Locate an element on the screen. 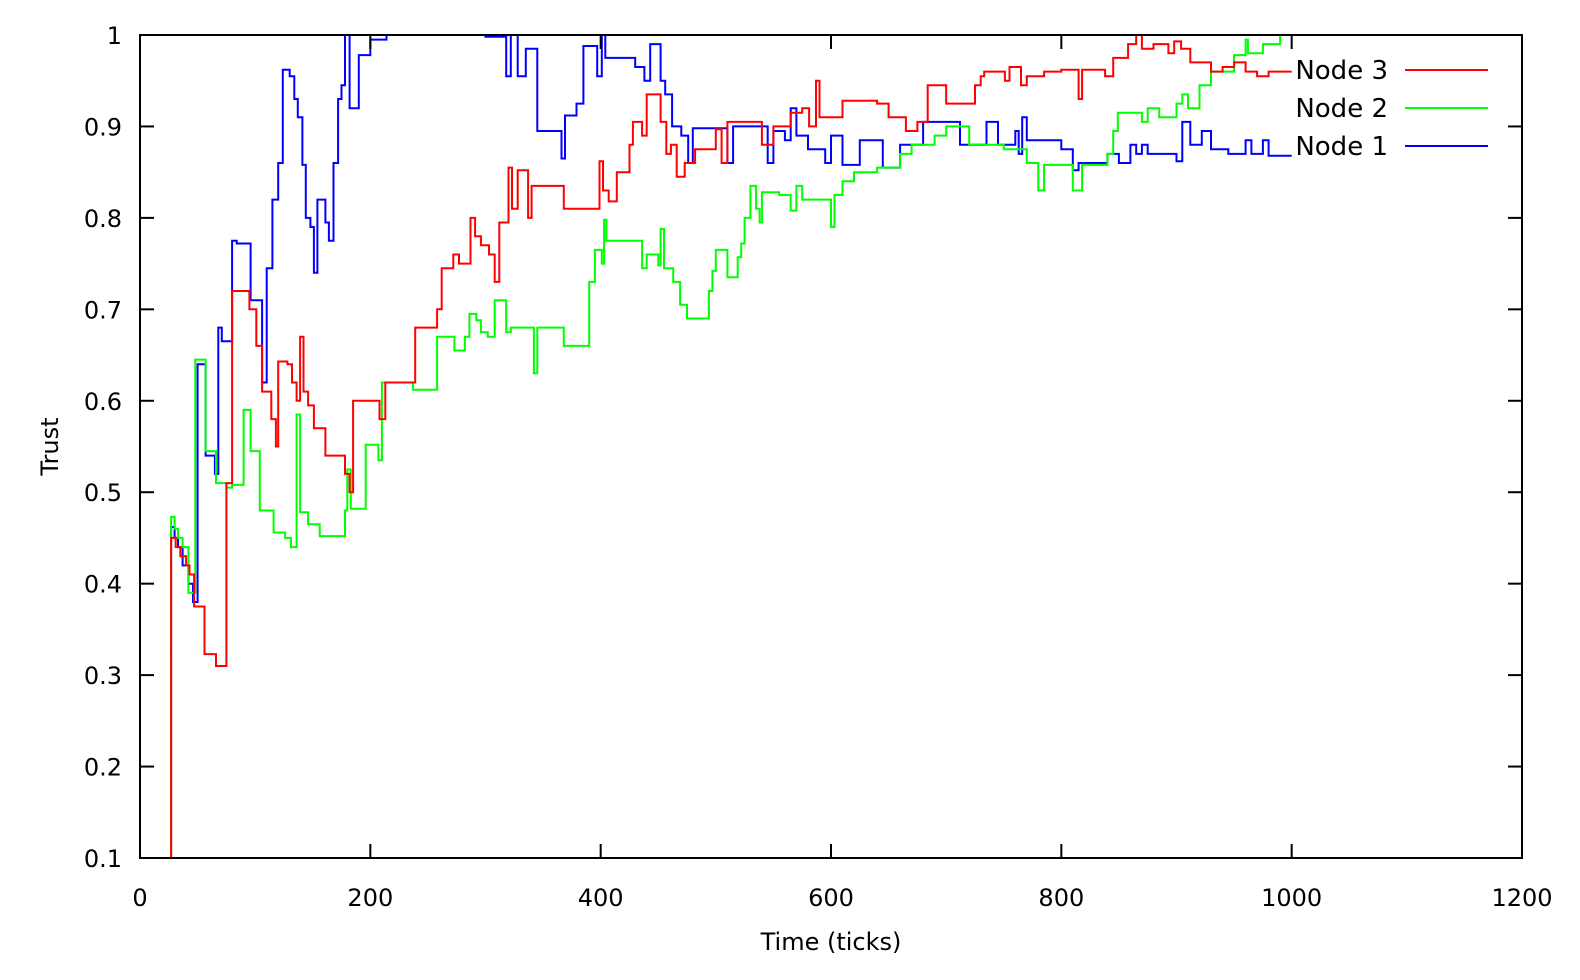 The width and height of the screenshot is (1580, 980). y-tick-label: 0.4 is located at coordinates (103, 585).